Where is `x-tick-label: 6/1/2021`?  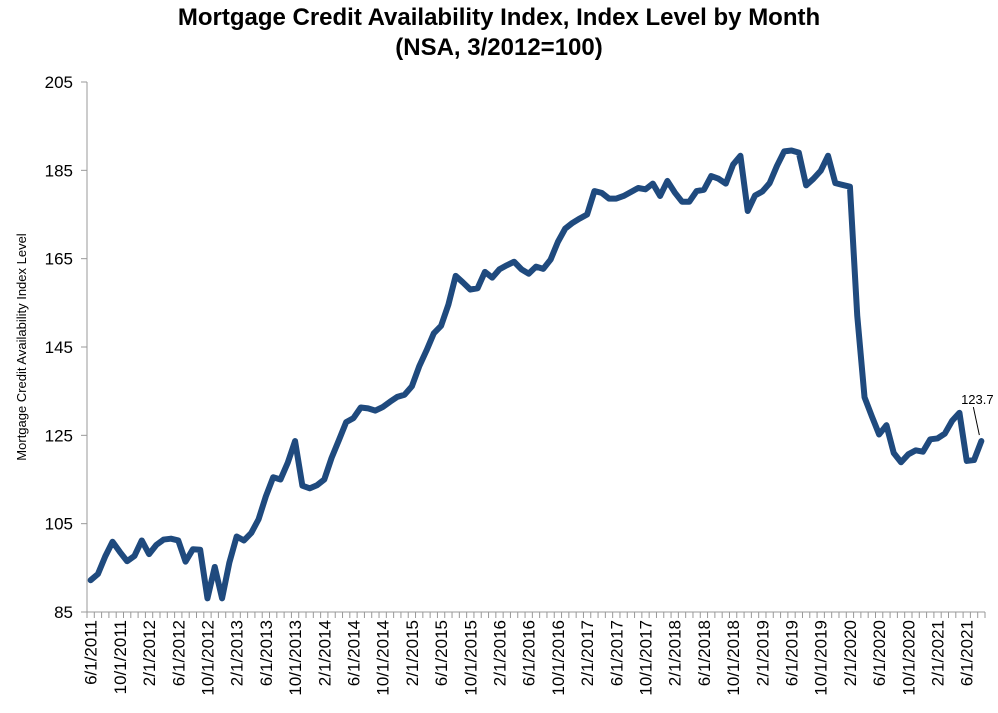
x-tick-label: 6/1/2021 is located at coordinates (967, 653).